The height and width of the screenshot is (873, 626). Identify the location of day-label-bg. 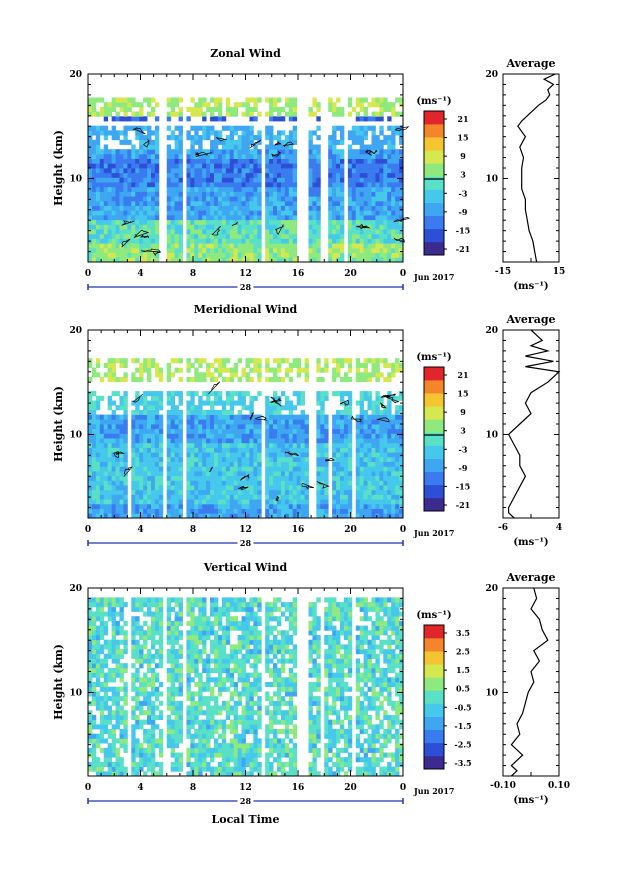
(245, 287).